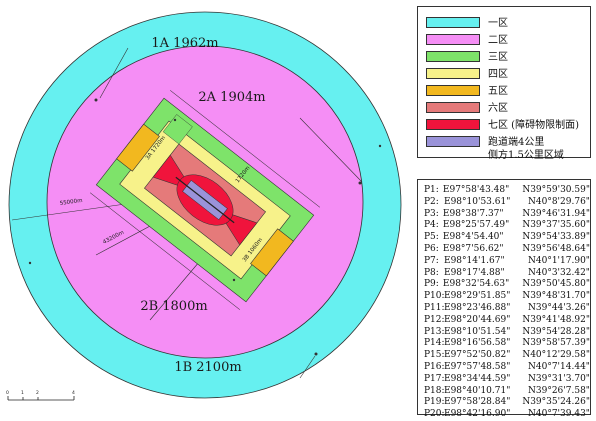 The image size is (596, 421). What do you see at coordinates (507, 297) in the screenshot?
I see `coordinate-row: P10: E98°29'51.85" N39°48'31.70"` at bounding box center [507, 297].